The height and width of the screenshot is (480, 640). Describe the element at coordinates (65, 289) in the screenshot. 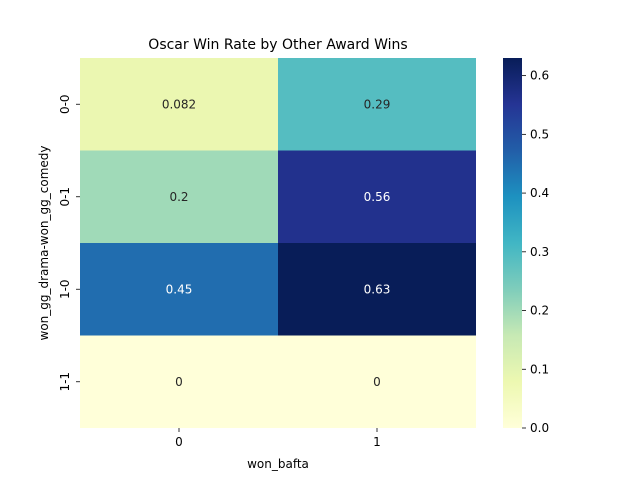

I see `y-tick-label: 1-0` at that location.